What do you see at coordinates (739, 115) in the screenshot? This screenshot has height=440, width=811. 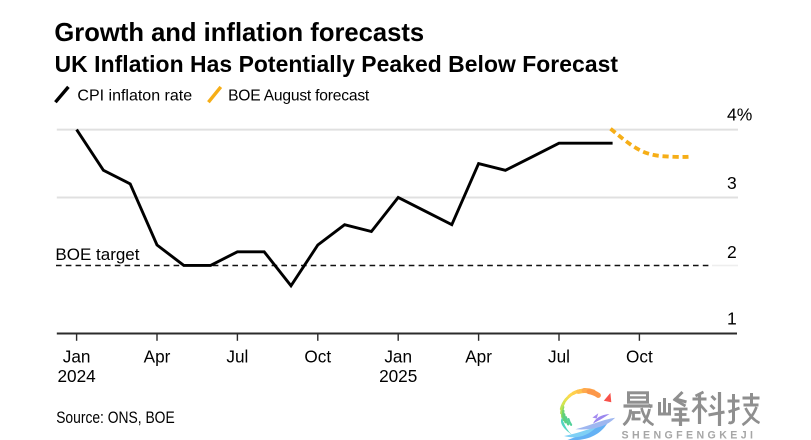 I see `svg-text: 4%` at bounding box center [739, 115].